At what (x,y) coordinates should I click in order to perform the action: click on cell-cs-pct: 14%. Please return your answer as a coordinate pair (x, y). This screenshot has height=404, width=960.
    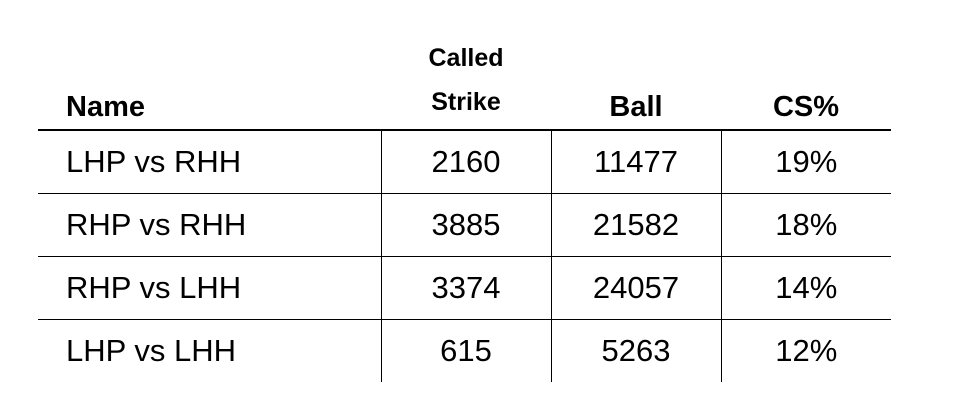
    Looking at the image, I should click on (805, 288).